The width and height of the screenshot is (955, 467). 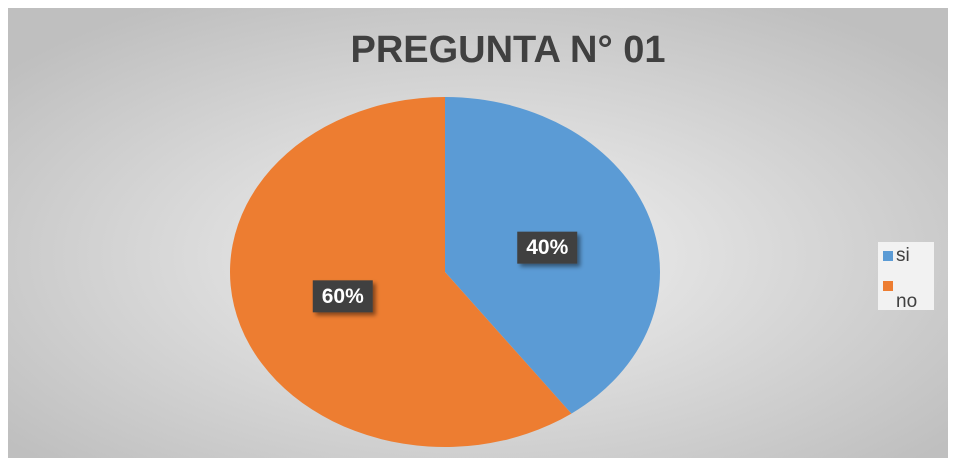 I want to click on data-label: 40%, so click(x=547, y=247).